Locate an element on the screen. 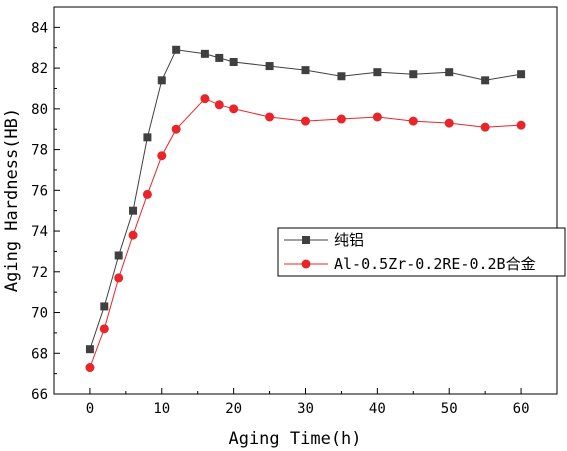  x-tick-label: 50 is located at coordinates (449, 409).